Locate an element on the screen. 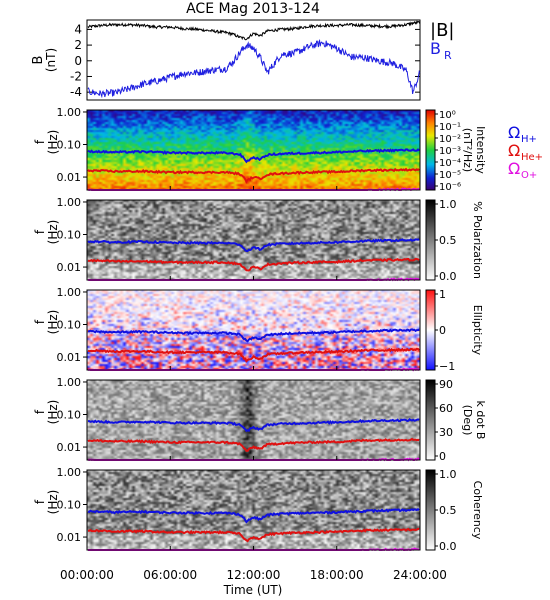 This screenshot has height=600, width=550. colorbar-unit: (nT²/Hz) is located at coordinates (467, 150).